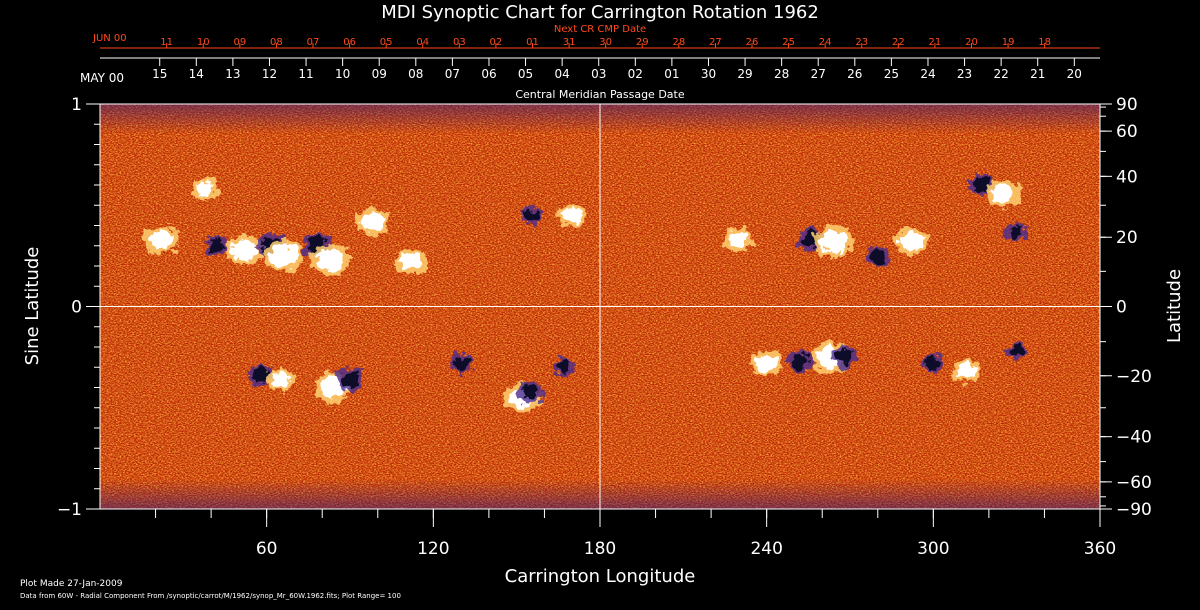  Describe the element at coordinates (76, 105) in the screenshot. I see `y-tick-label: 1` at that location.